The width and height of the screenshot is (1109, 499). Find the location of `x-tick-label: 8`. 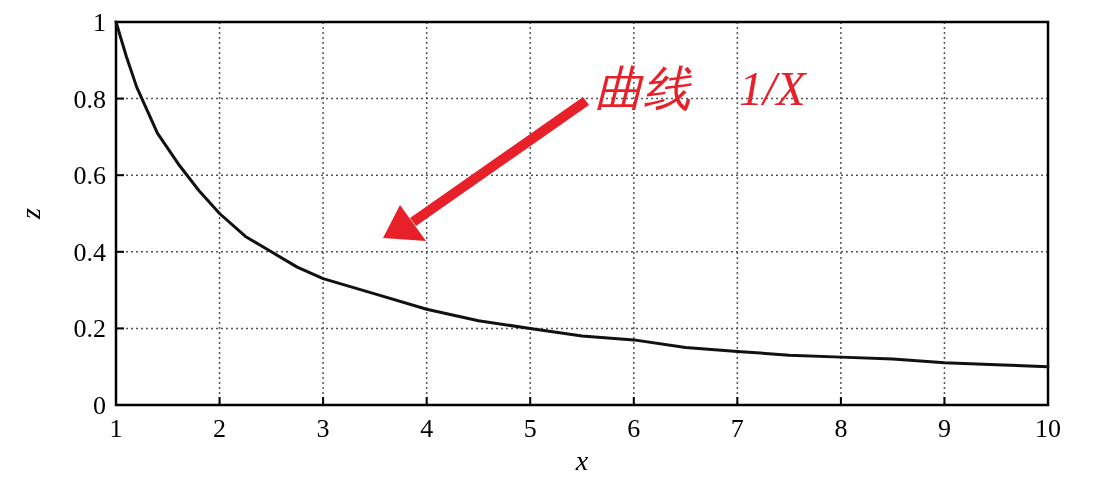

x-tick-label: 8 is located at coordinates (841, 428).